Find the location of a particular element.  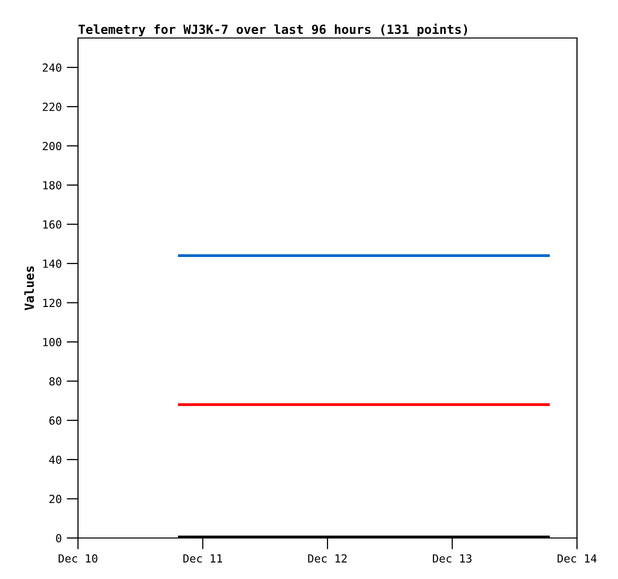

y-tick-label: 0 is located at coordinates (59, 538).